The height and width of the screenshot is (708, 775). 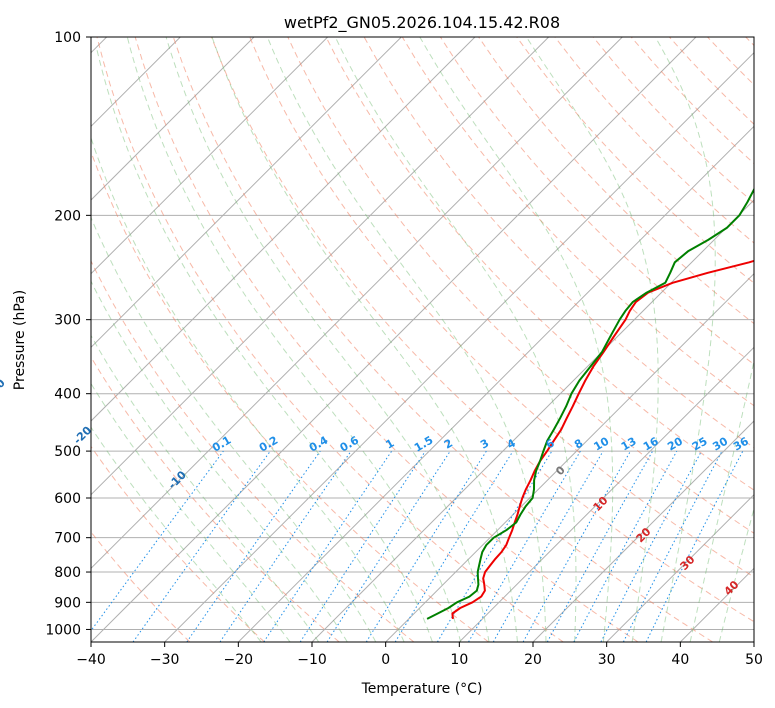 What do you see at coordinates (459, 660) in the screenshot?
I see `x-tick-label: 10` at bounding box center [459, 660].